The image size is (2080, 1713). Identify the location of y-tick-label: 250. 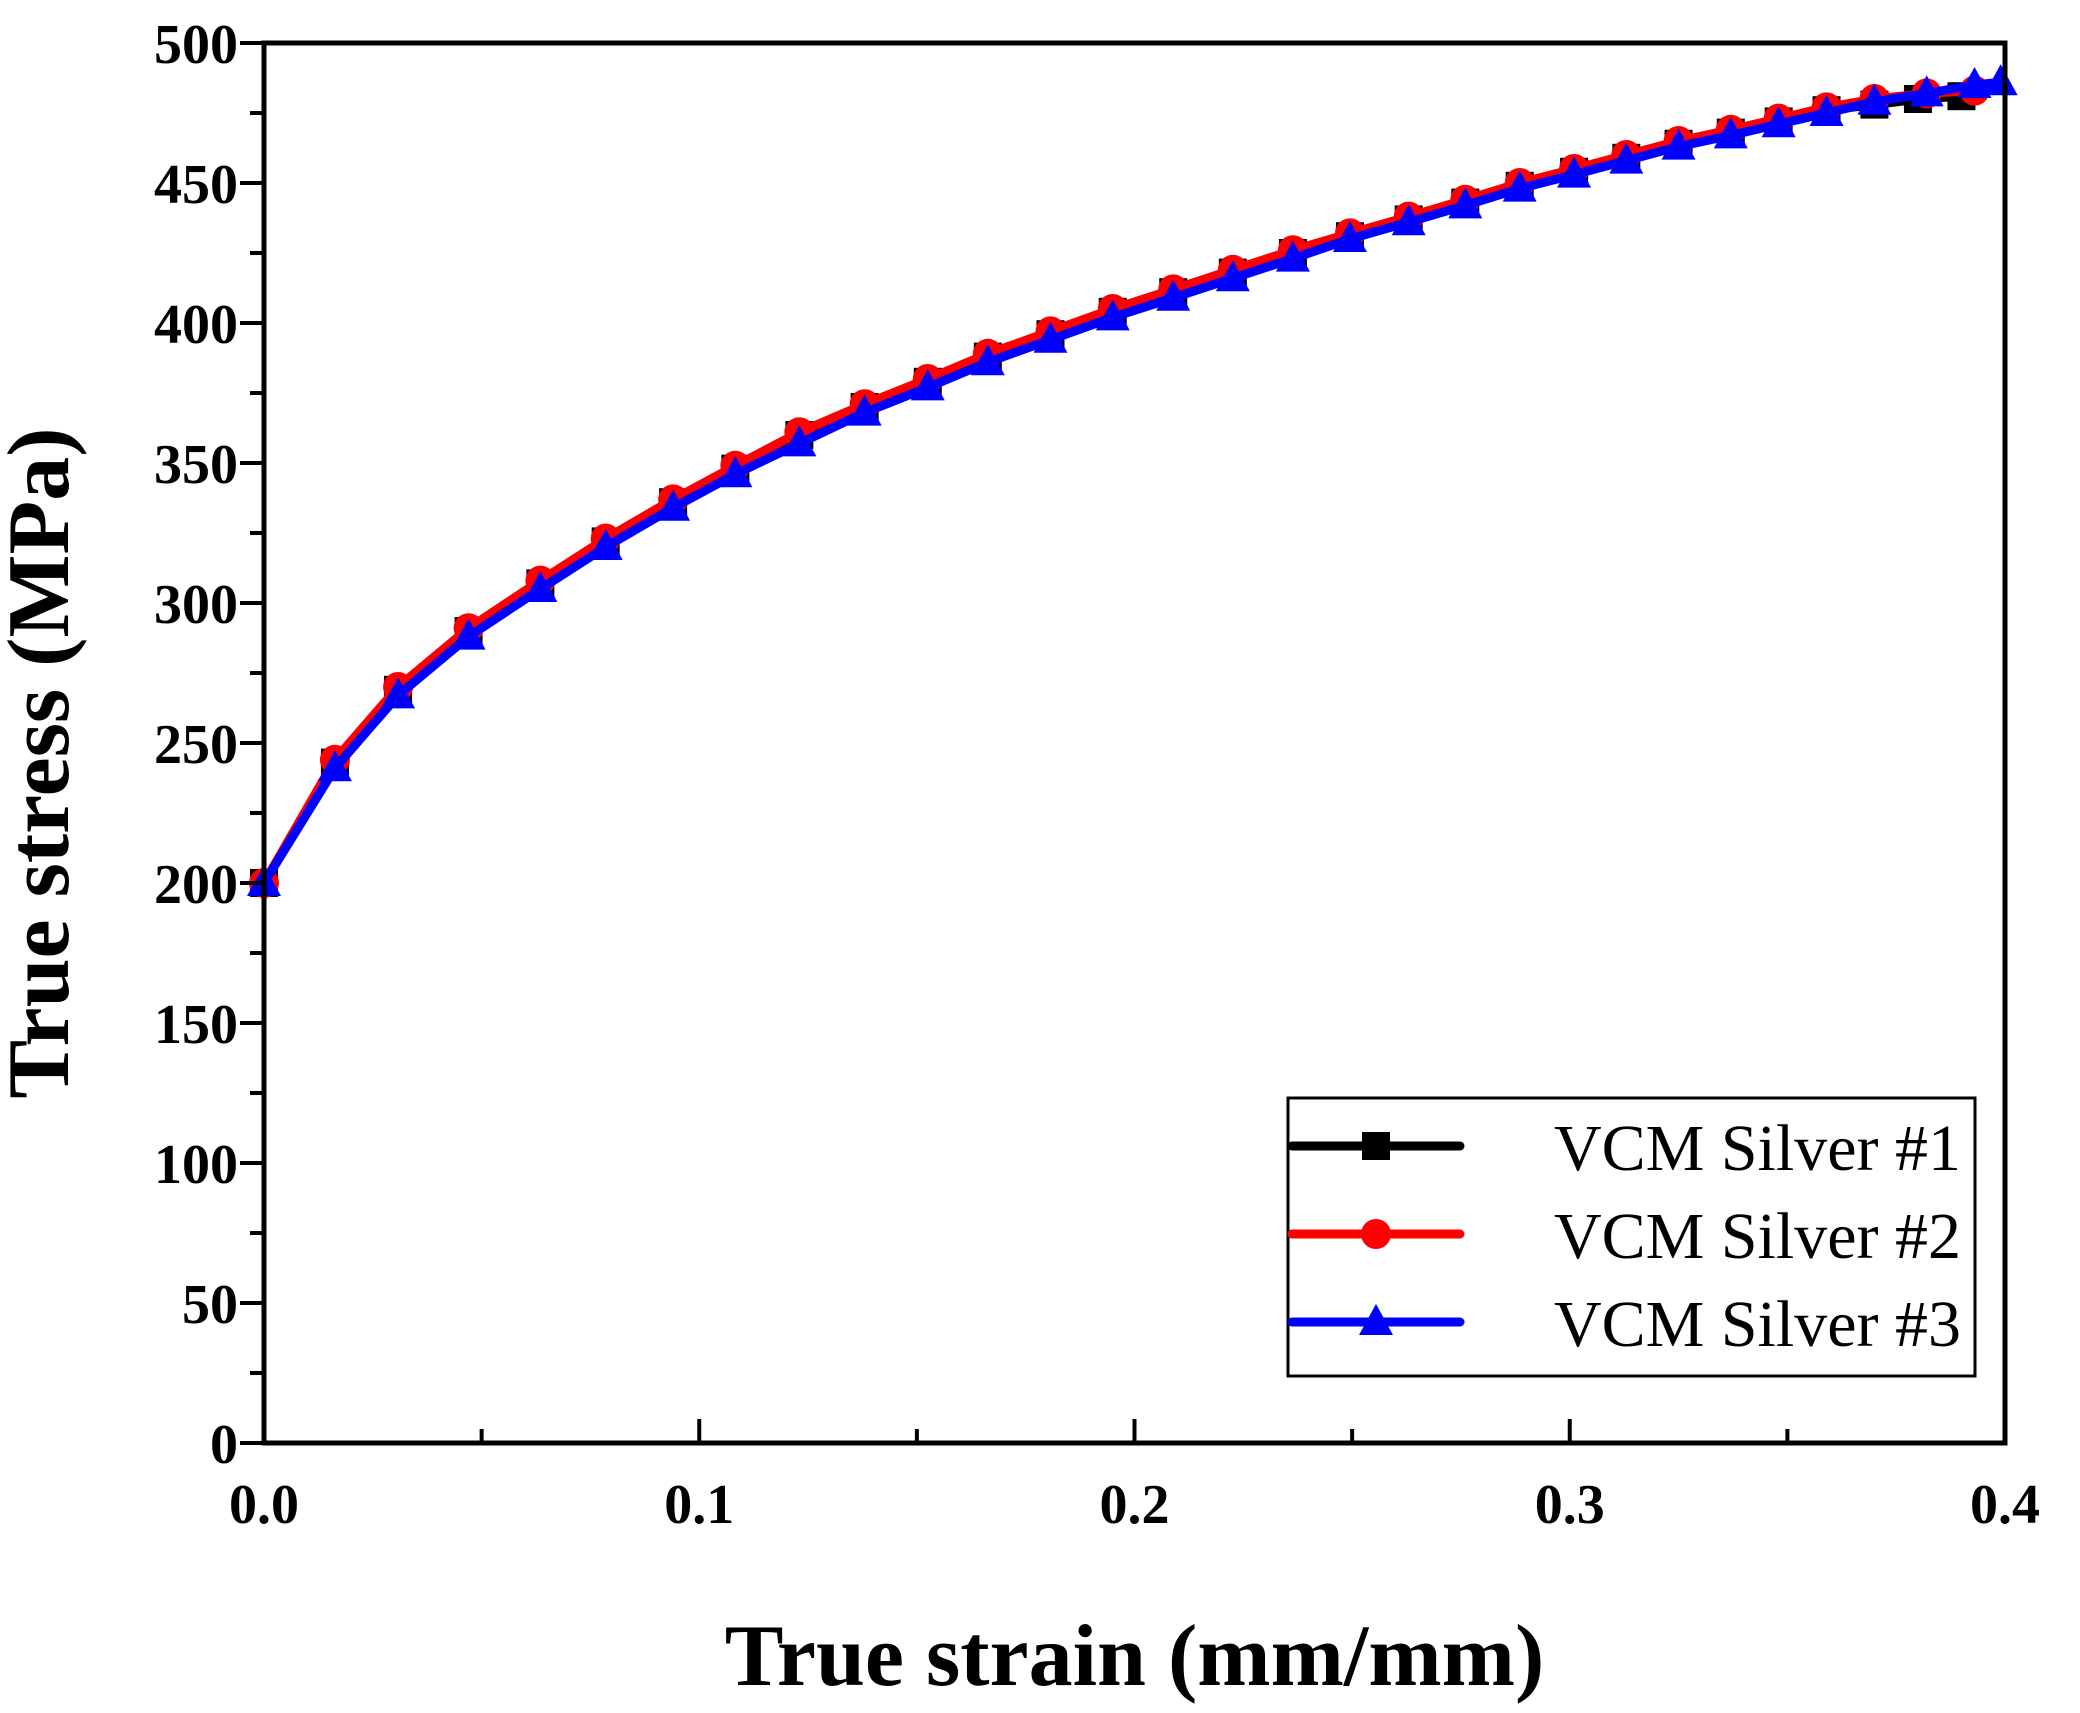
(196, 745).